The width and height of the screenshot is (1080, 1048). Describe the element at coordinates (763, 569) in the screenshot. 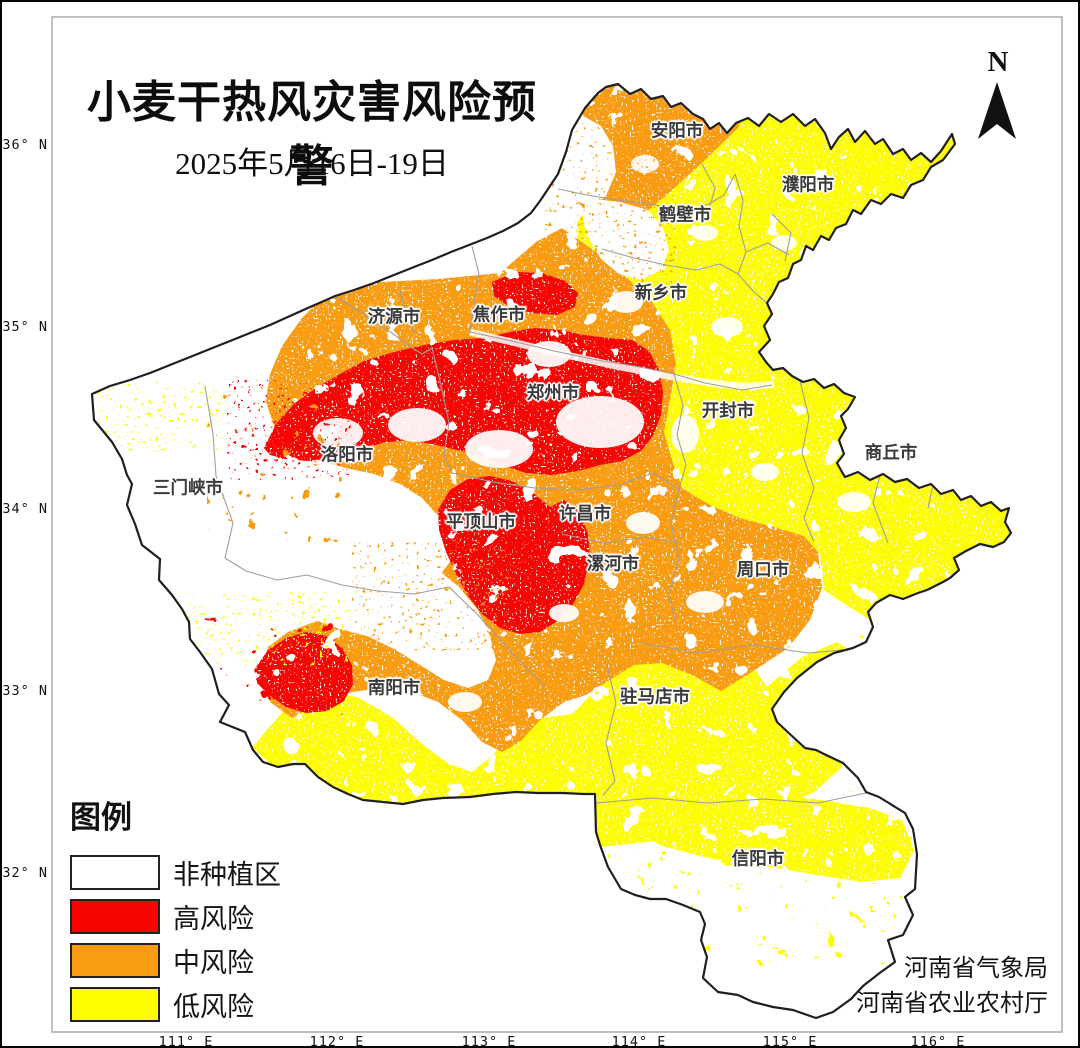

I see `city-label-zhoukou: 周口市` at that location.